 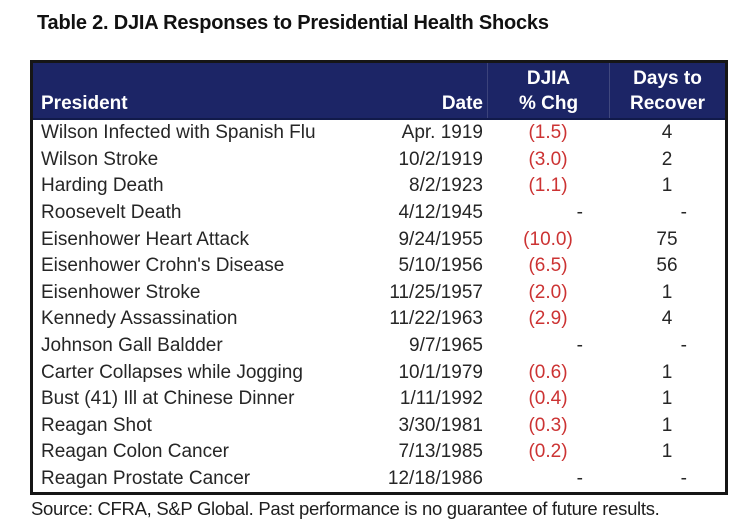 What do you see at coordinates (548, 103) in the screenshot?
I see `column-header-djia-line2: % Chg` at bounding box center [548, 103].